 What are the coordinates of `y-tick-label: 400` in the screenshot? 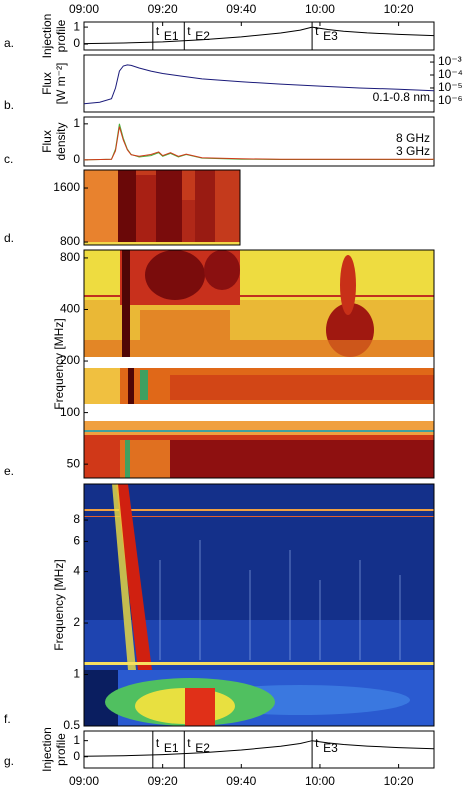 It's located at (70, 309).